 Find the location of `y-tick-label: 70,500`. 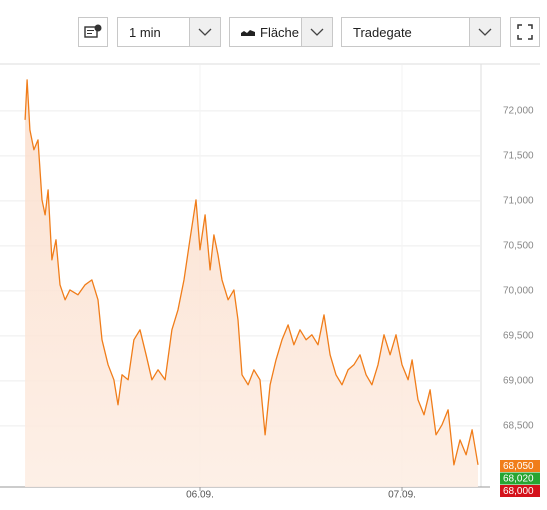

y-tick-label: 70,500 is located at coordinates (518, 245).